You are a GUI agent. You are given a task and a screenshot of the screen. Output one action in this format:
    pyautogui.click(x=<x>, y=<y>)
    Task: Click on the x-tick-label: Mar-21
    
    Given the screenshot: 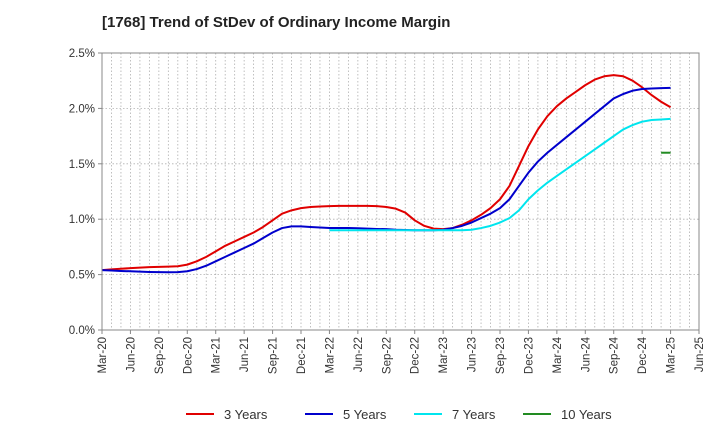 What is the action you would take?
    pyautogui.click(x=217, y=355)
    